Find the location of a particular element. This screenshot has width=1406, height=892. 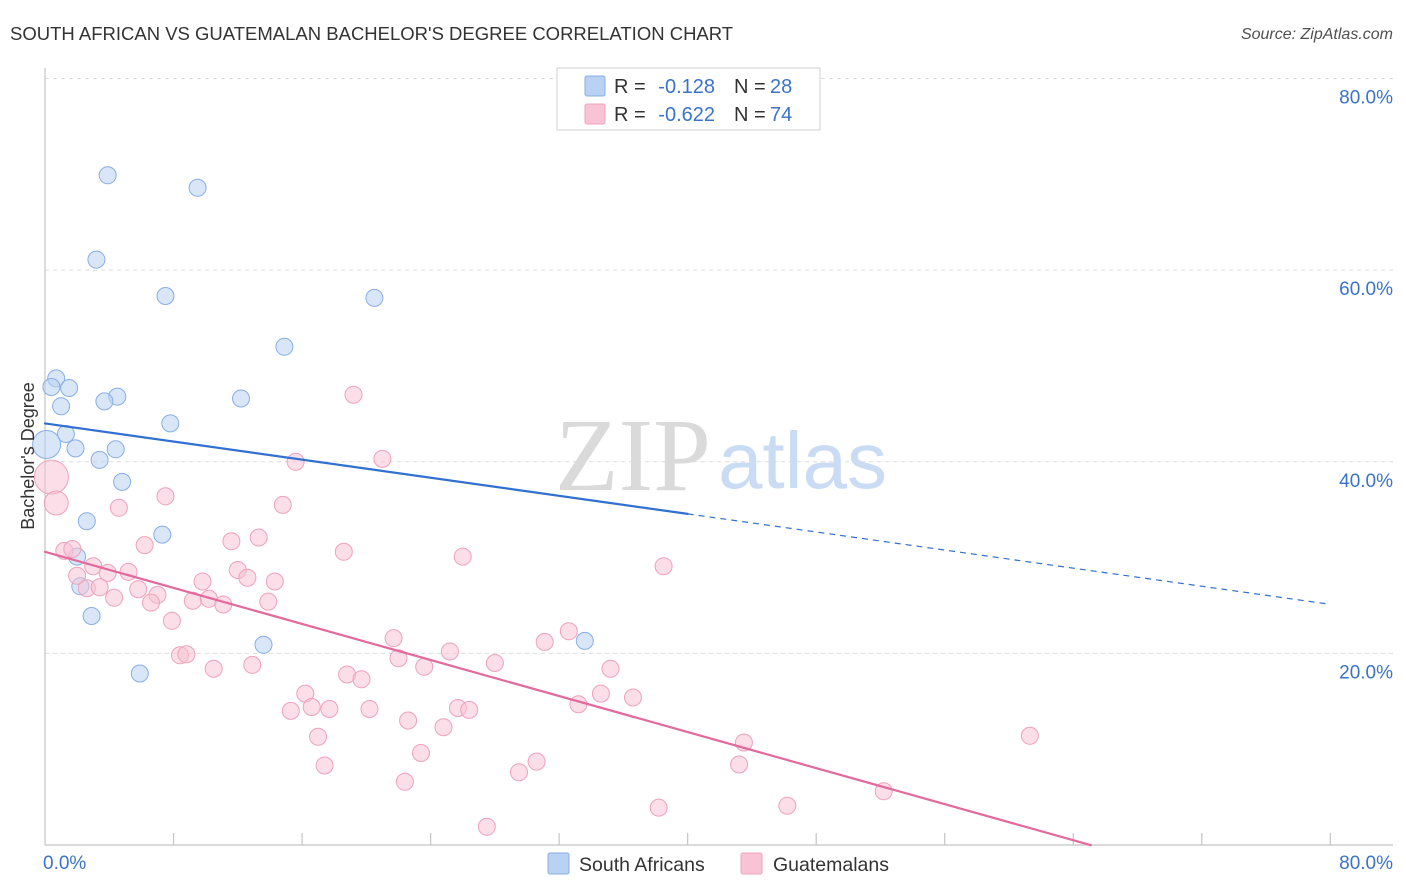

r-value: -0.622 is located at coordinates (686, 115).